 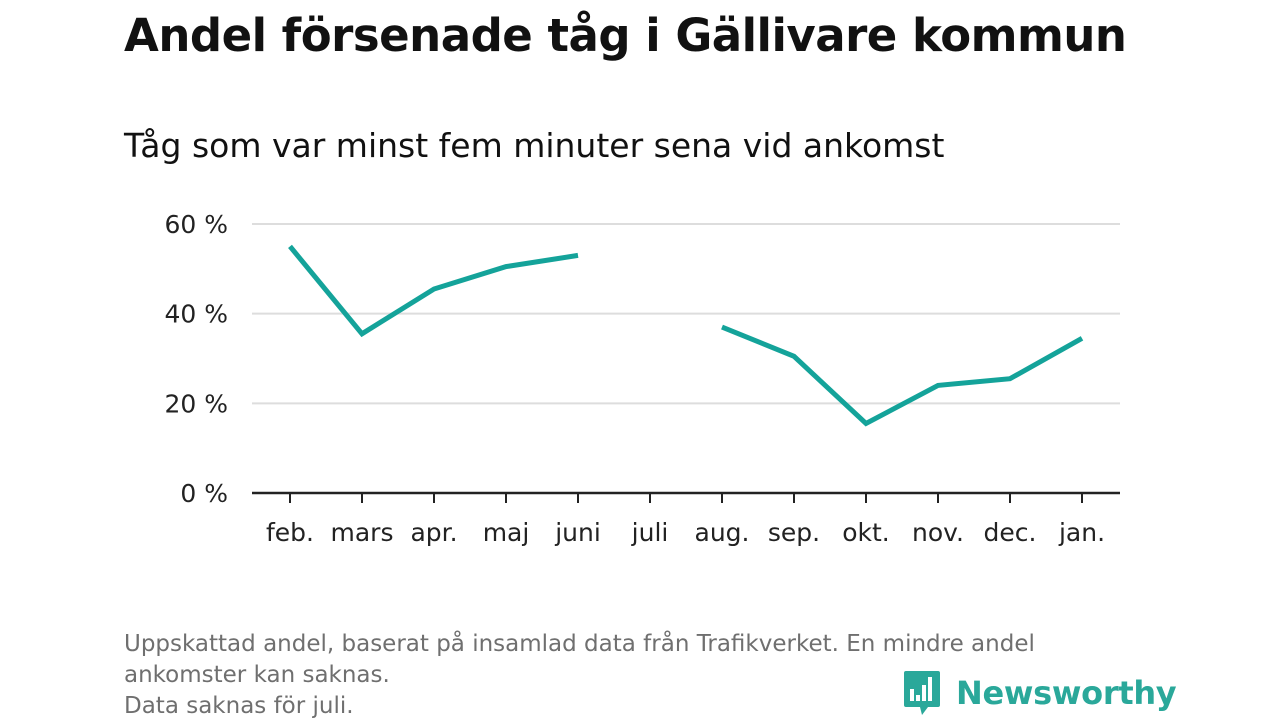 What do you see at coordinates (625, 35) in the screenshot?
I see `chart-title: Andel försenade tåg i Gällivare kommun` at bounding box center [625, 35].